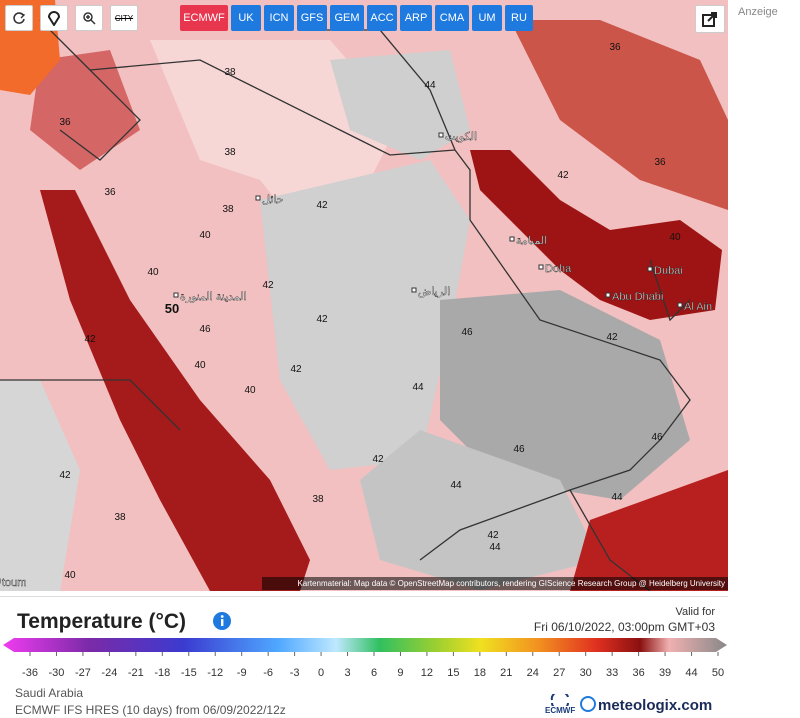  I want to click on tick-label: -36, so click(30, 673).